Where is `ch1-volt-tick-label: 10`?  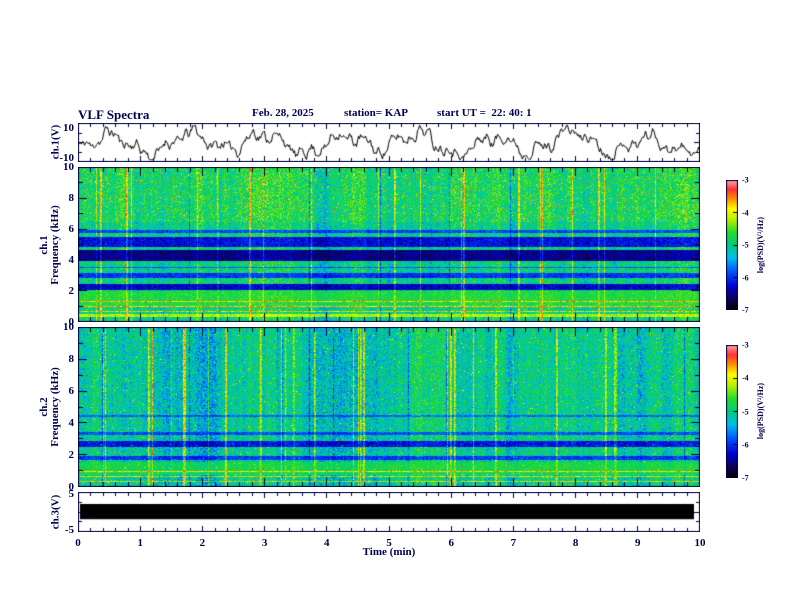 ch1-volt-tick-label: 10 is located at coordinates (68, 128).